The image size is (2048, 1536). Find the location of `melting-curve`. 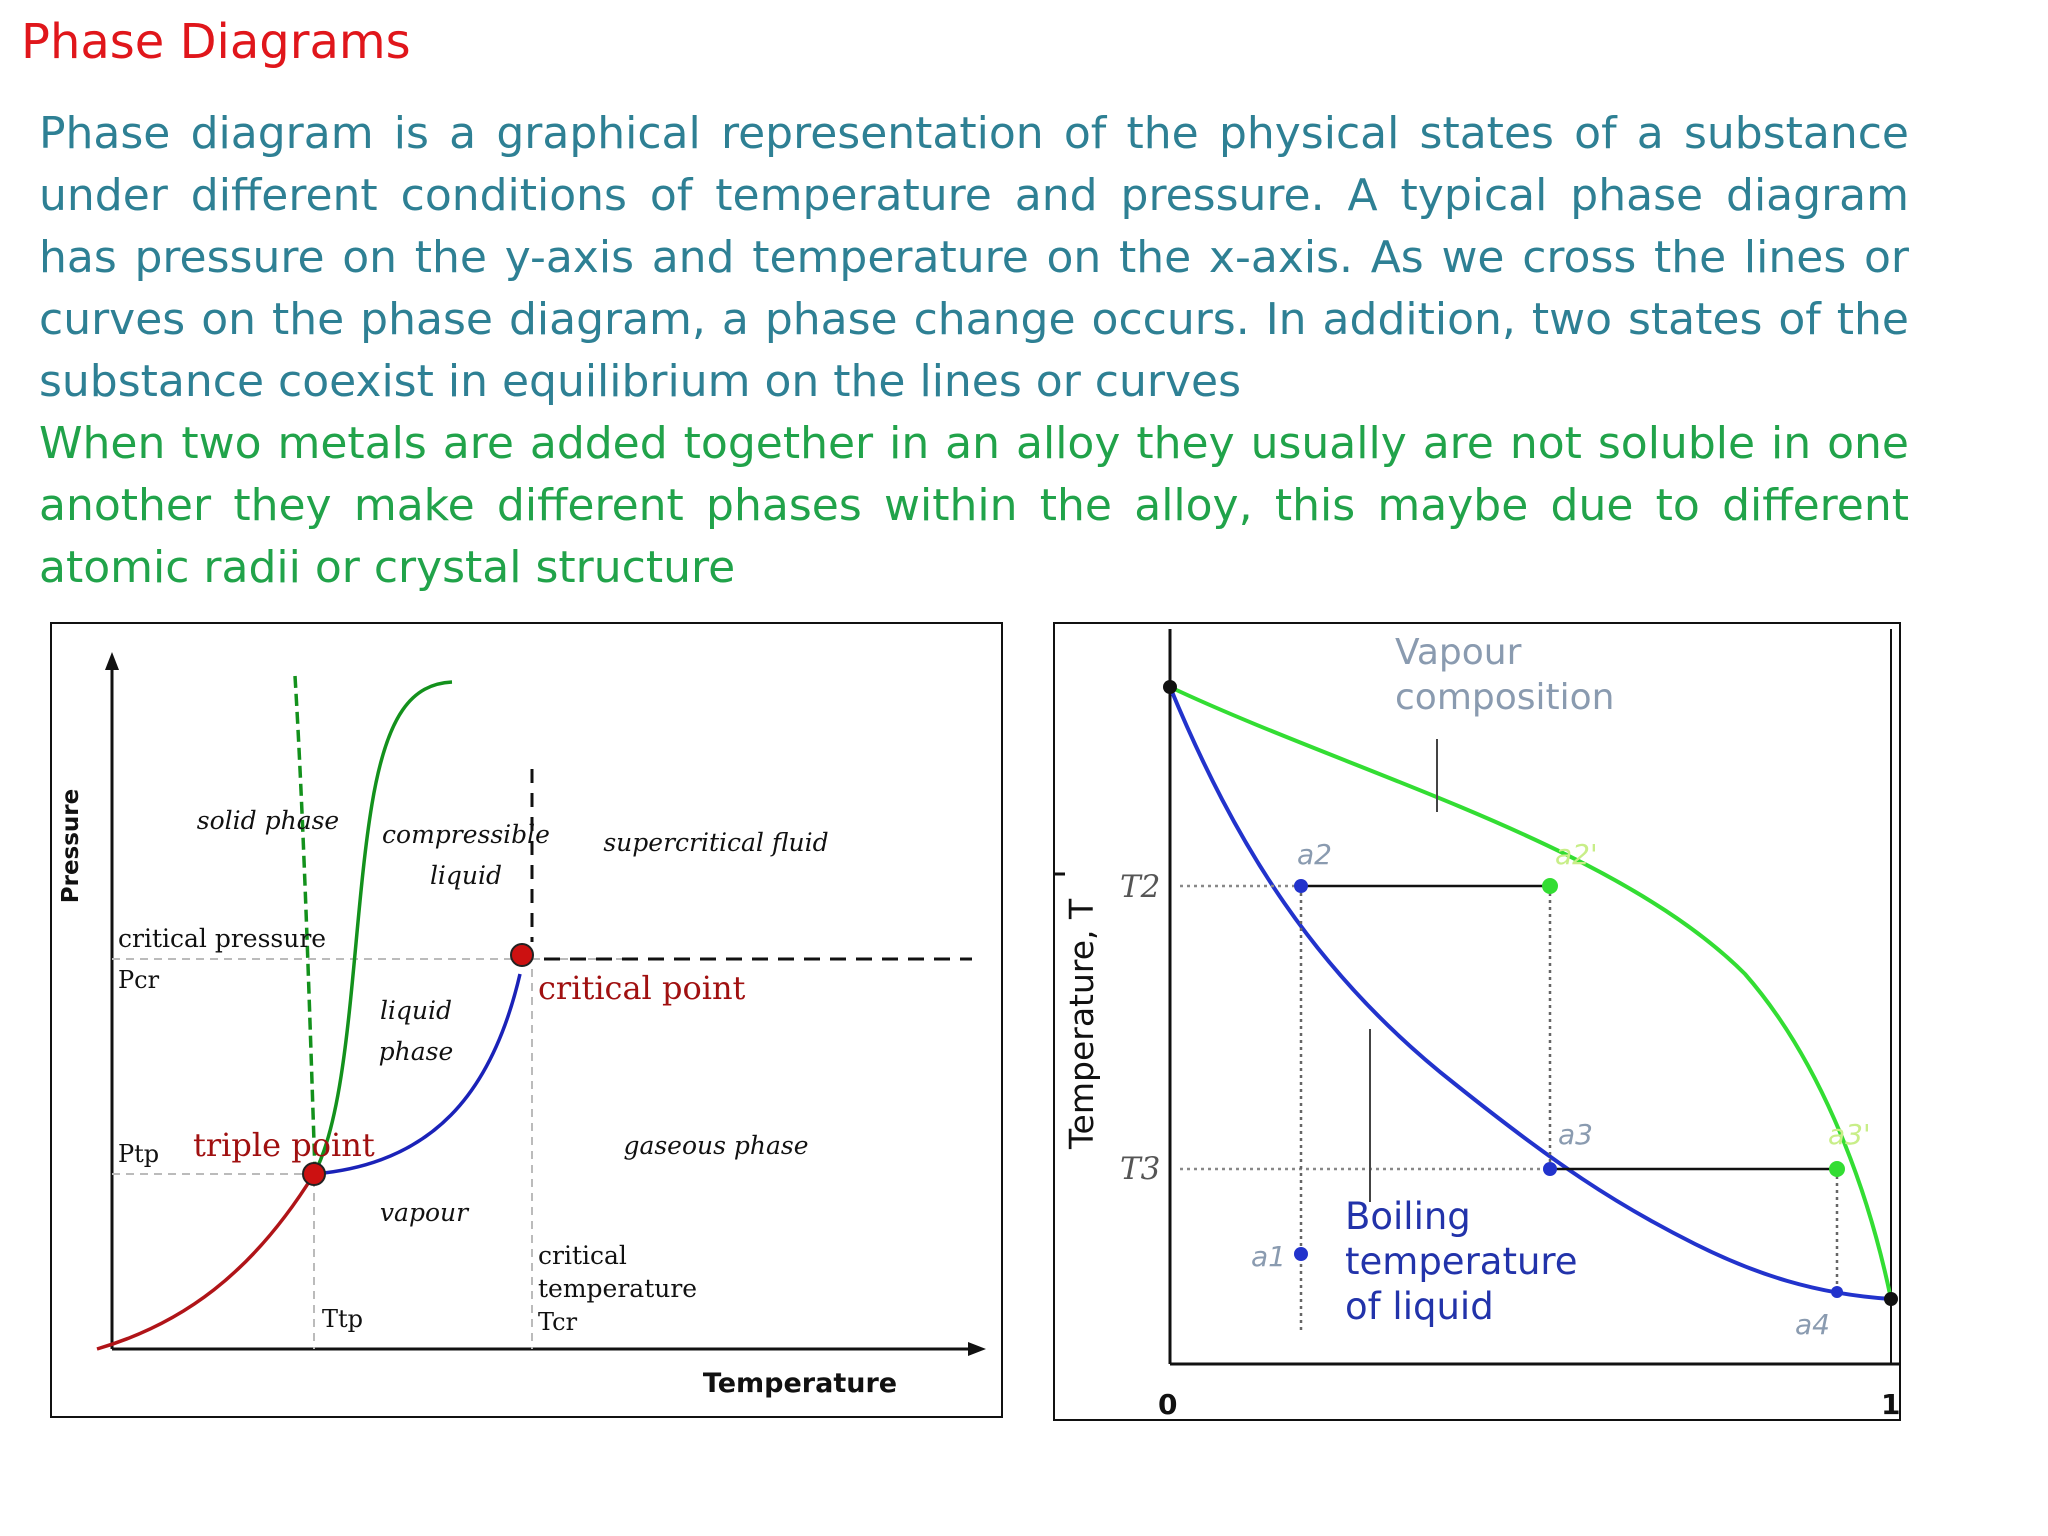

melting-curve is located at coordinates (382, 927).